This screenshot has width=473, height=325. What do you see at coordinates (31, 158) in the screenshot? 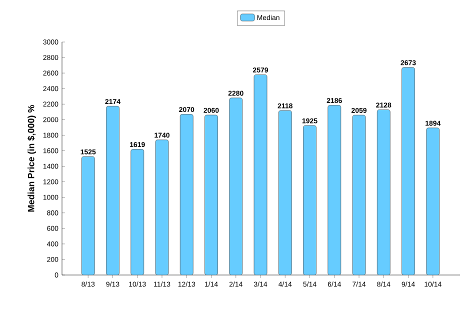
I see `y-axis-title: Median Price (in $,000) %` at bounding box center [31, 158].